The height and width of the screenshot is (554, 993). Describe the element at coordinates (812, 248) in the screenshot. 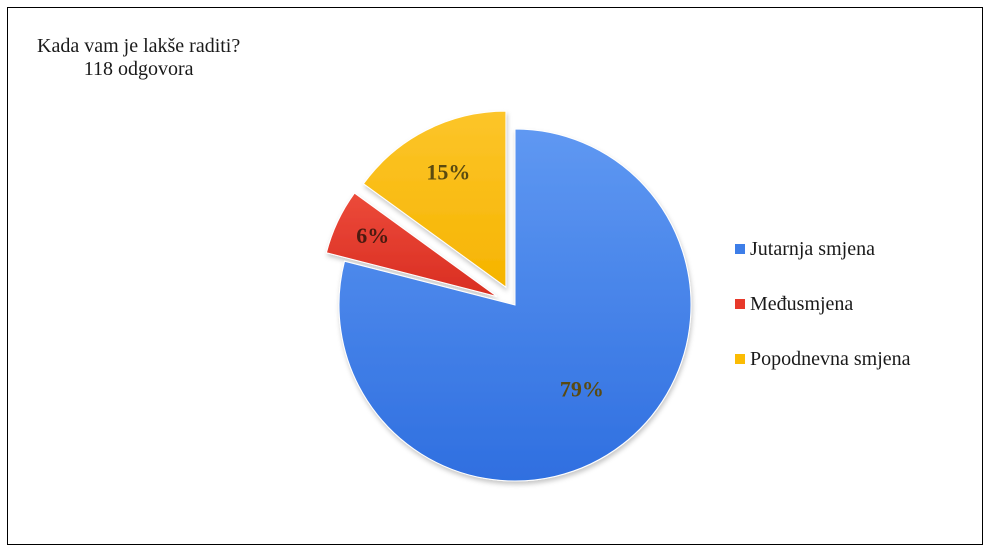

I see `legend-label-jutarnja: Jutarnja smjena` at that location.